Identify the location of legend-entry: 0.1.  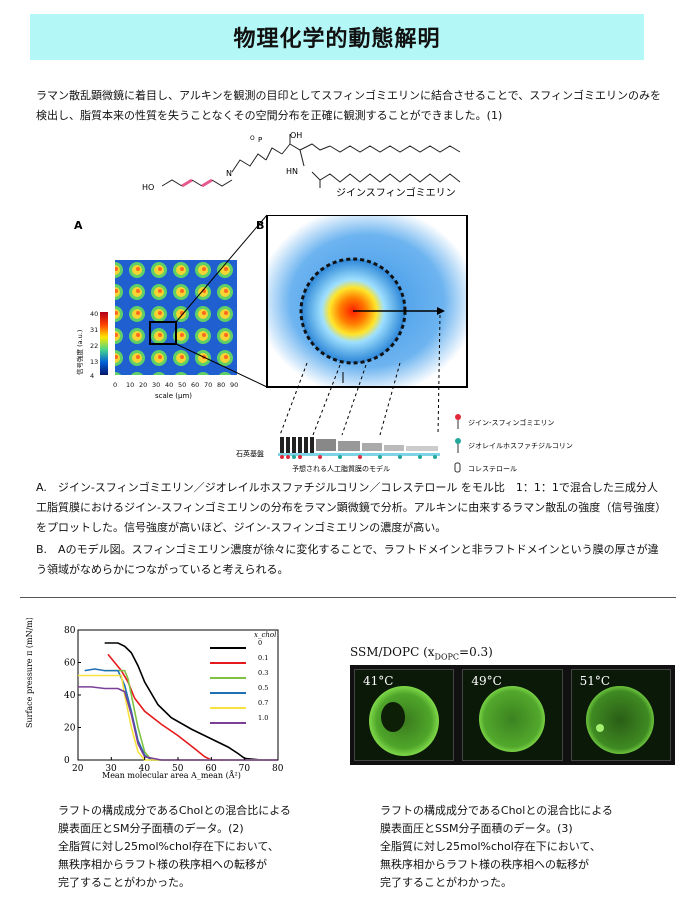
(263, 658).